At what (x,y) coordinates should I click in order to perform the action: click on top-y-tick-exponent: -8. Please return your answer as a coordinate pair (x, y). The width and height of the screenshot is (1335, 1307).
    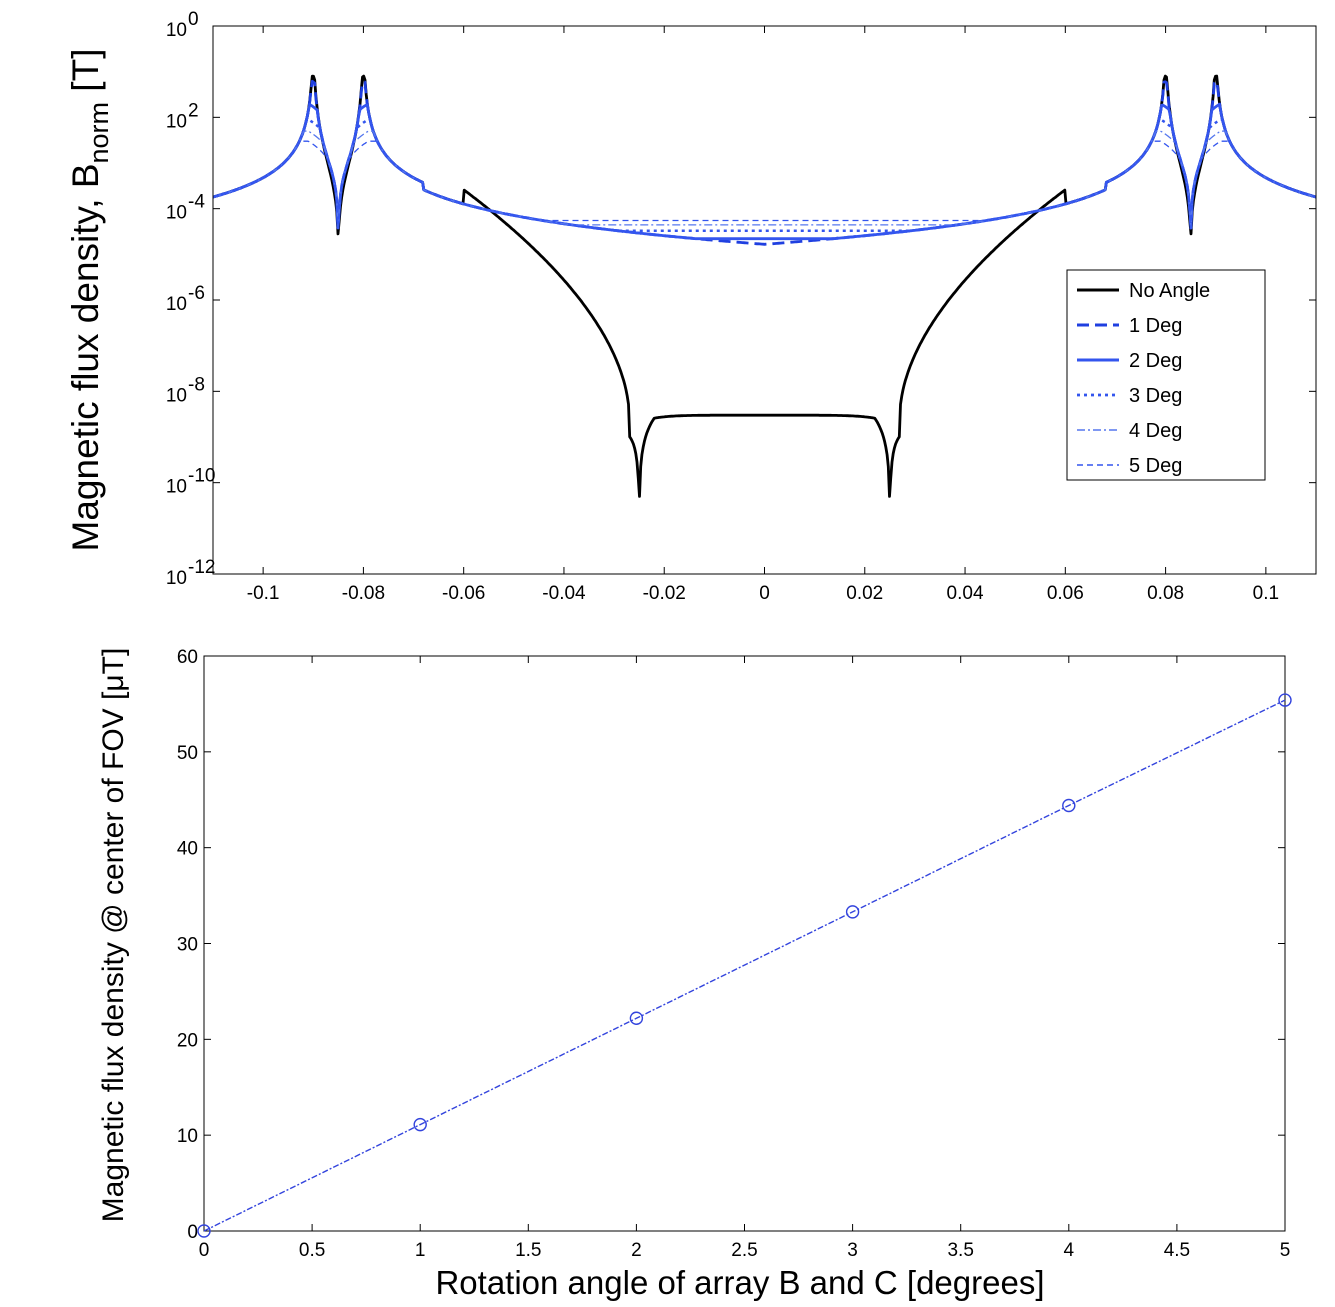
    Looking at the image, I should click on (196, 384).